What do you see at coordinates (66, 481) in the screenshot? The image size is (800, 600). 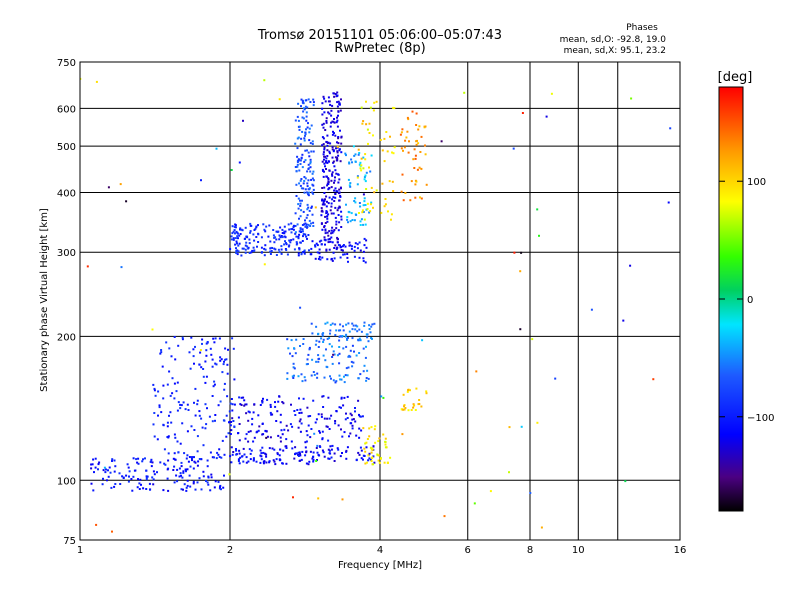 I see `y-tick-label: 100` at bounding box center [66, 481].